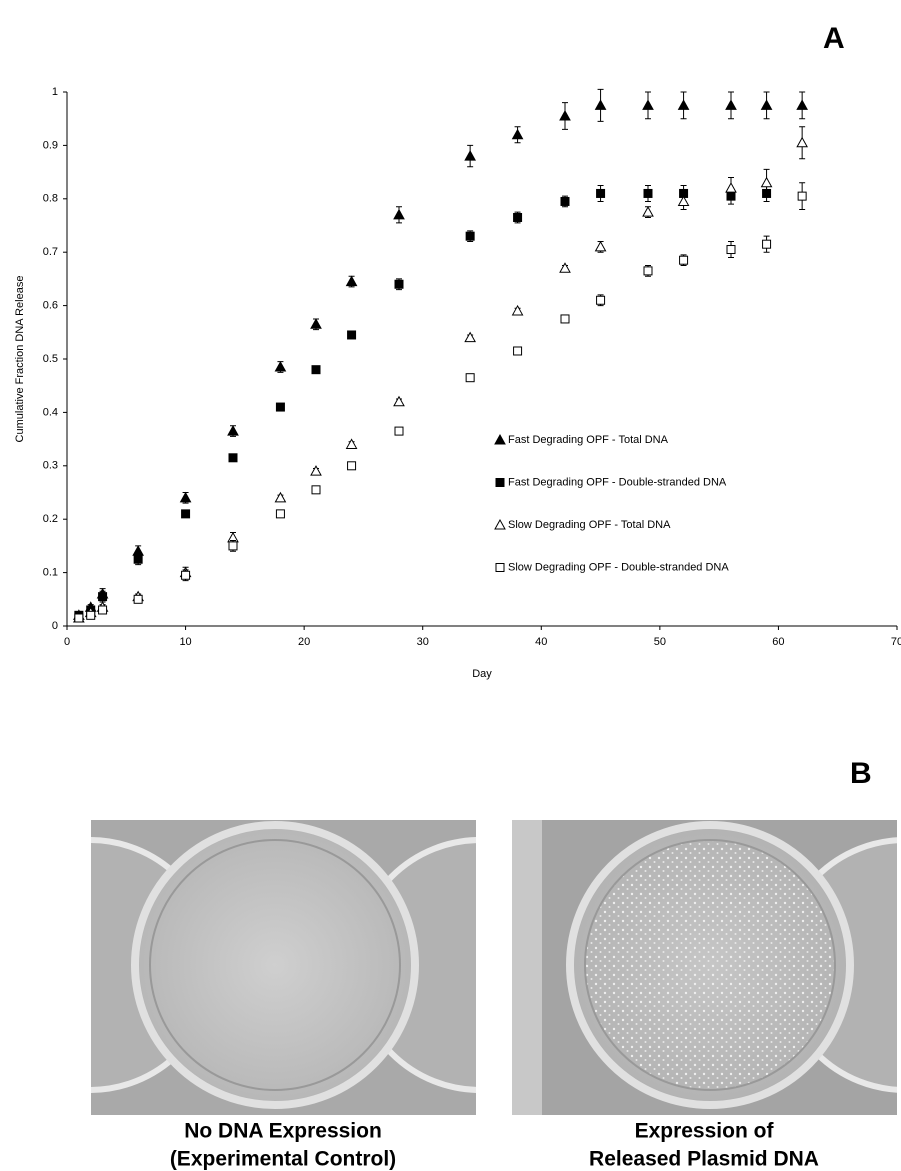 This screenshot has height=1171, width=901. I want to click on y-tick-label: 0.5, so click(50, 359).